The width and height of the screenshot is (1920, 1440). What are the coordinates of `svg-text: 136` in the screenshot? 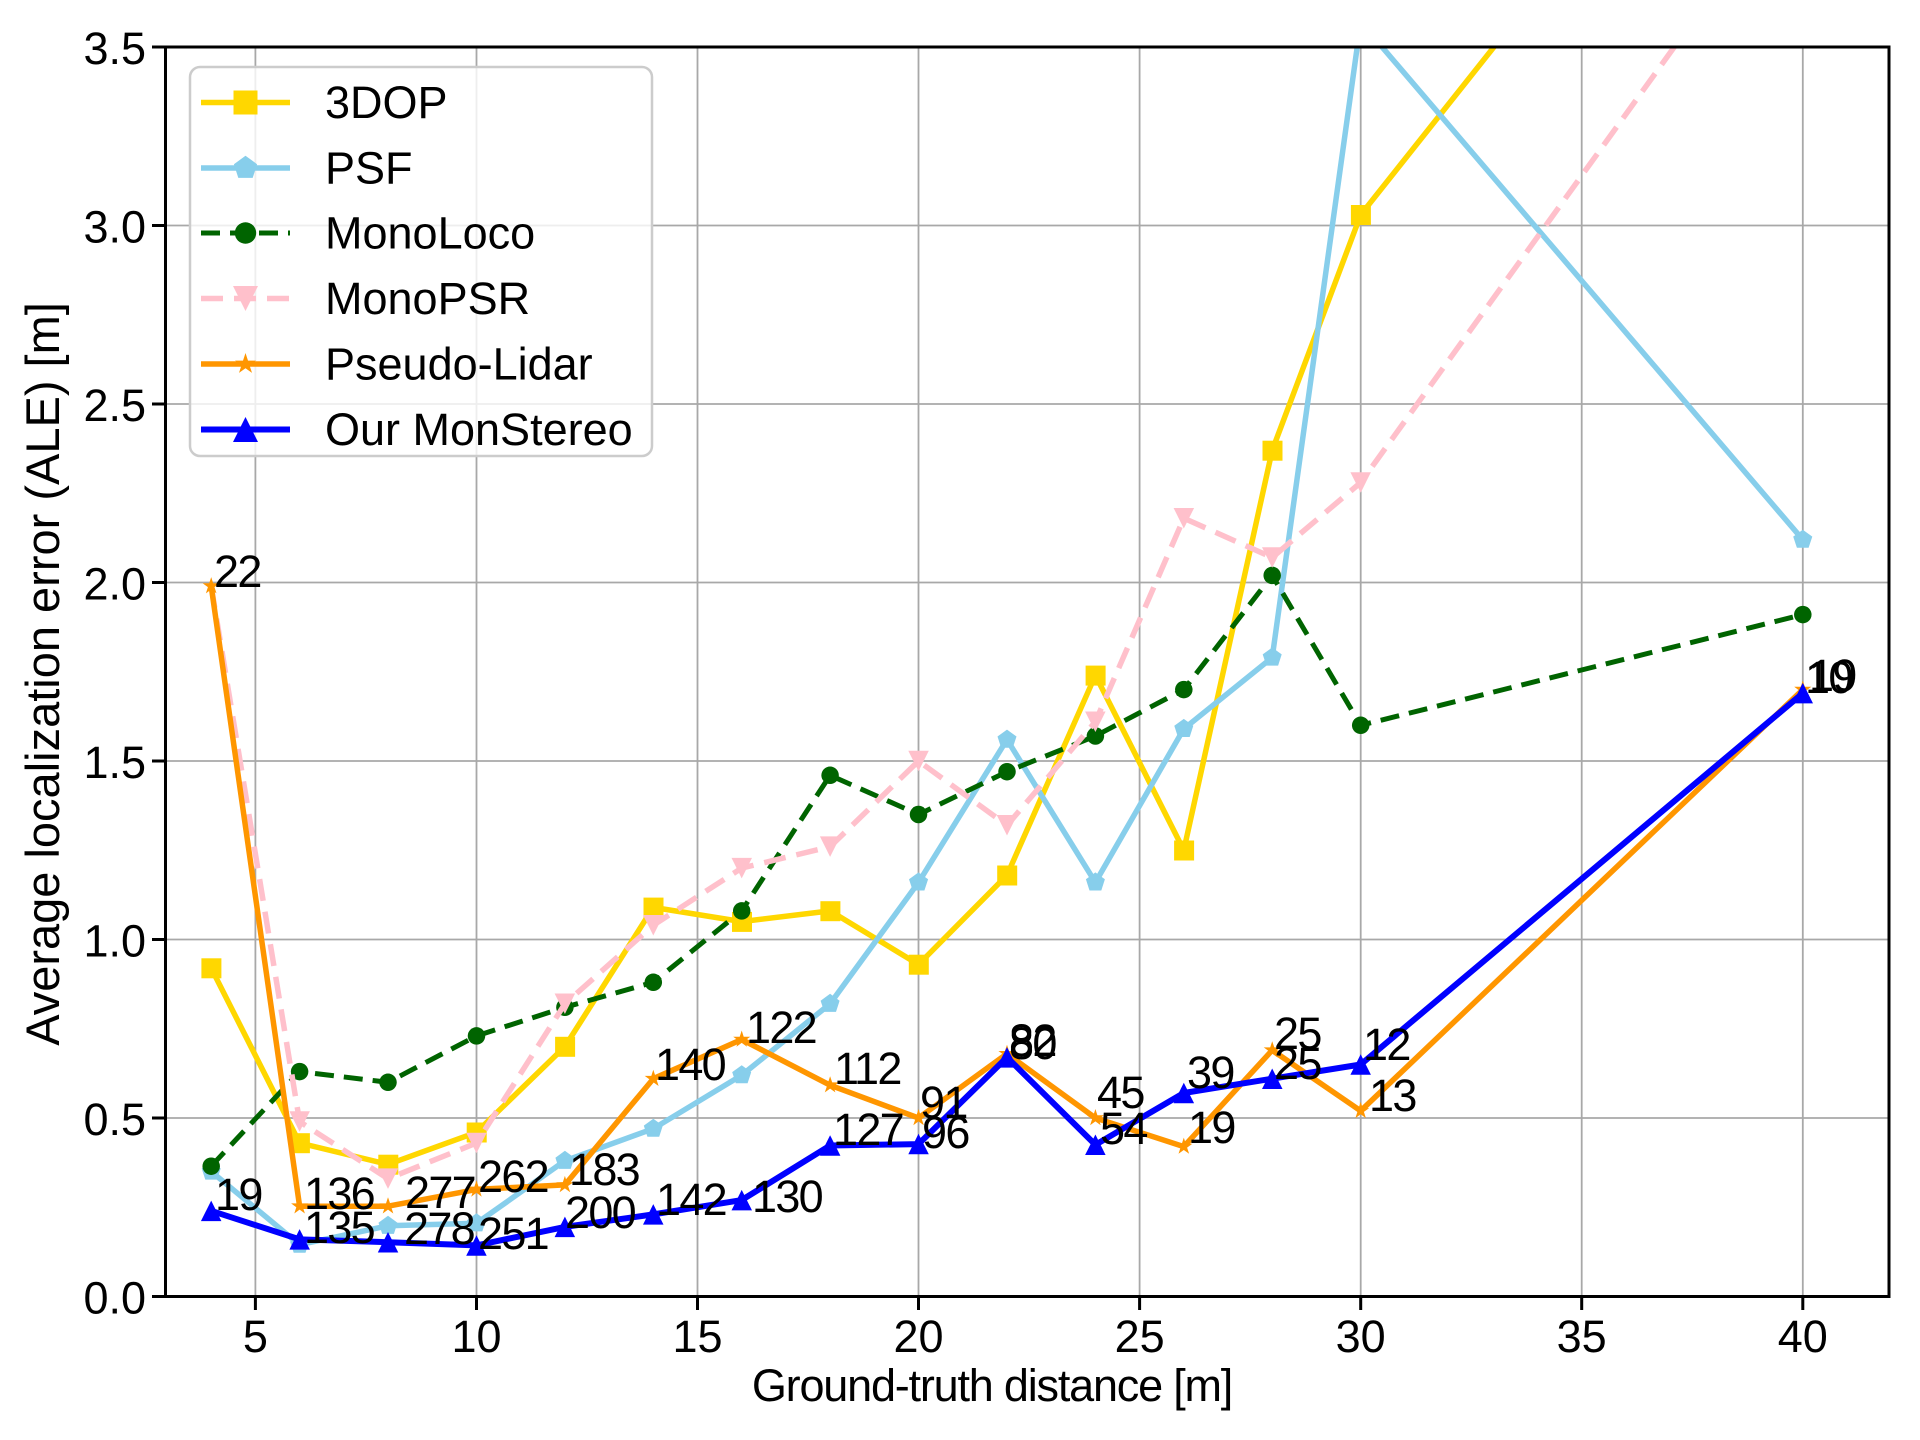 It's located at (339, 1193).